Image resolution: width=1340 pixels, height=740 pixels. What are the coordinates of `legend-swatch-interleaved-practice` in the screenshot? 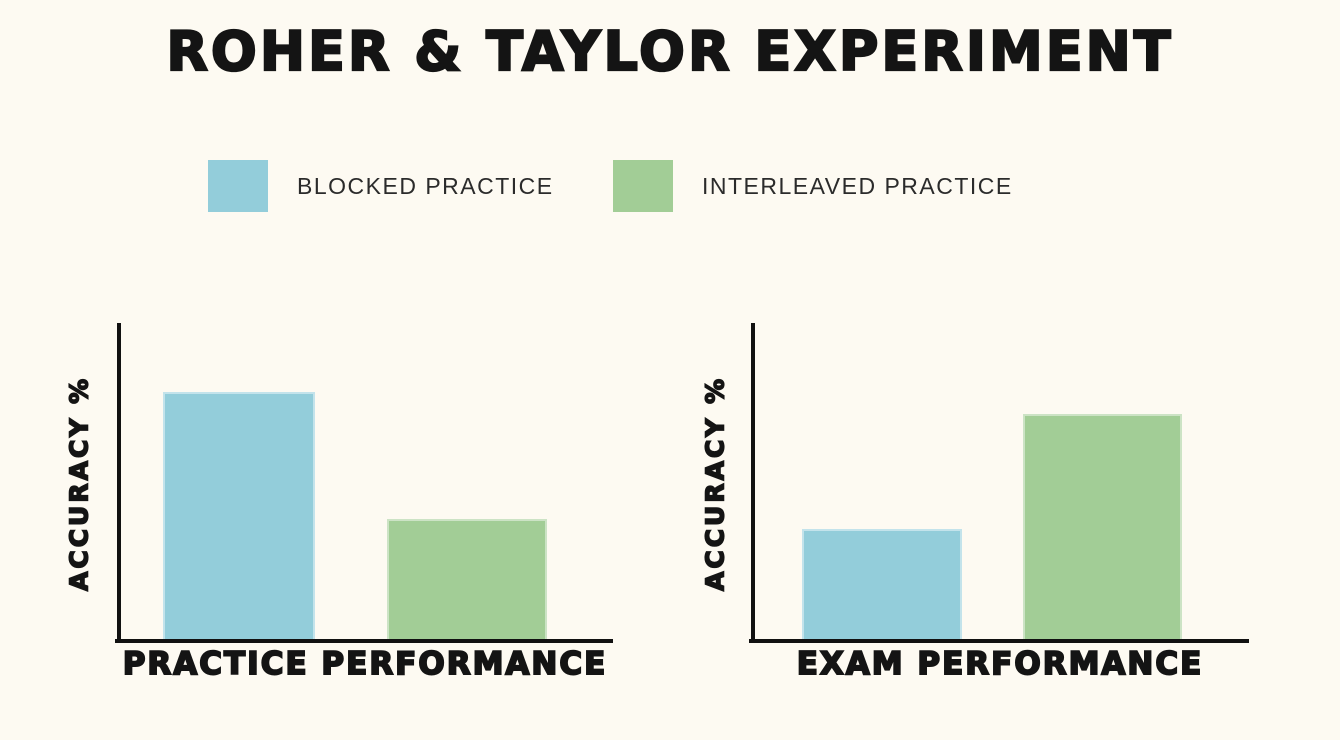 It's located at (643, 186).